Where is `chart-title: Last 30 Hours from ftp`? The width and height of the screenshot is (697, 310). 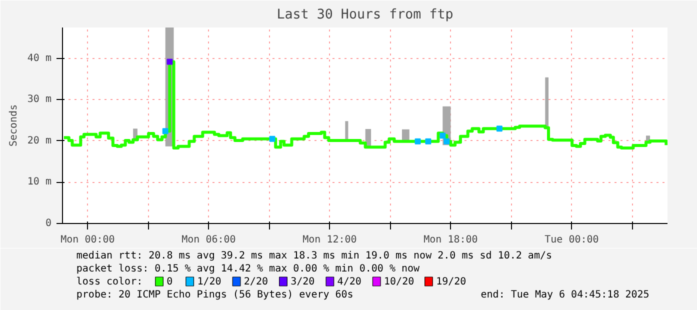 chart-title: Last 30 Hours from ftp is located at coordinates (365, 15).